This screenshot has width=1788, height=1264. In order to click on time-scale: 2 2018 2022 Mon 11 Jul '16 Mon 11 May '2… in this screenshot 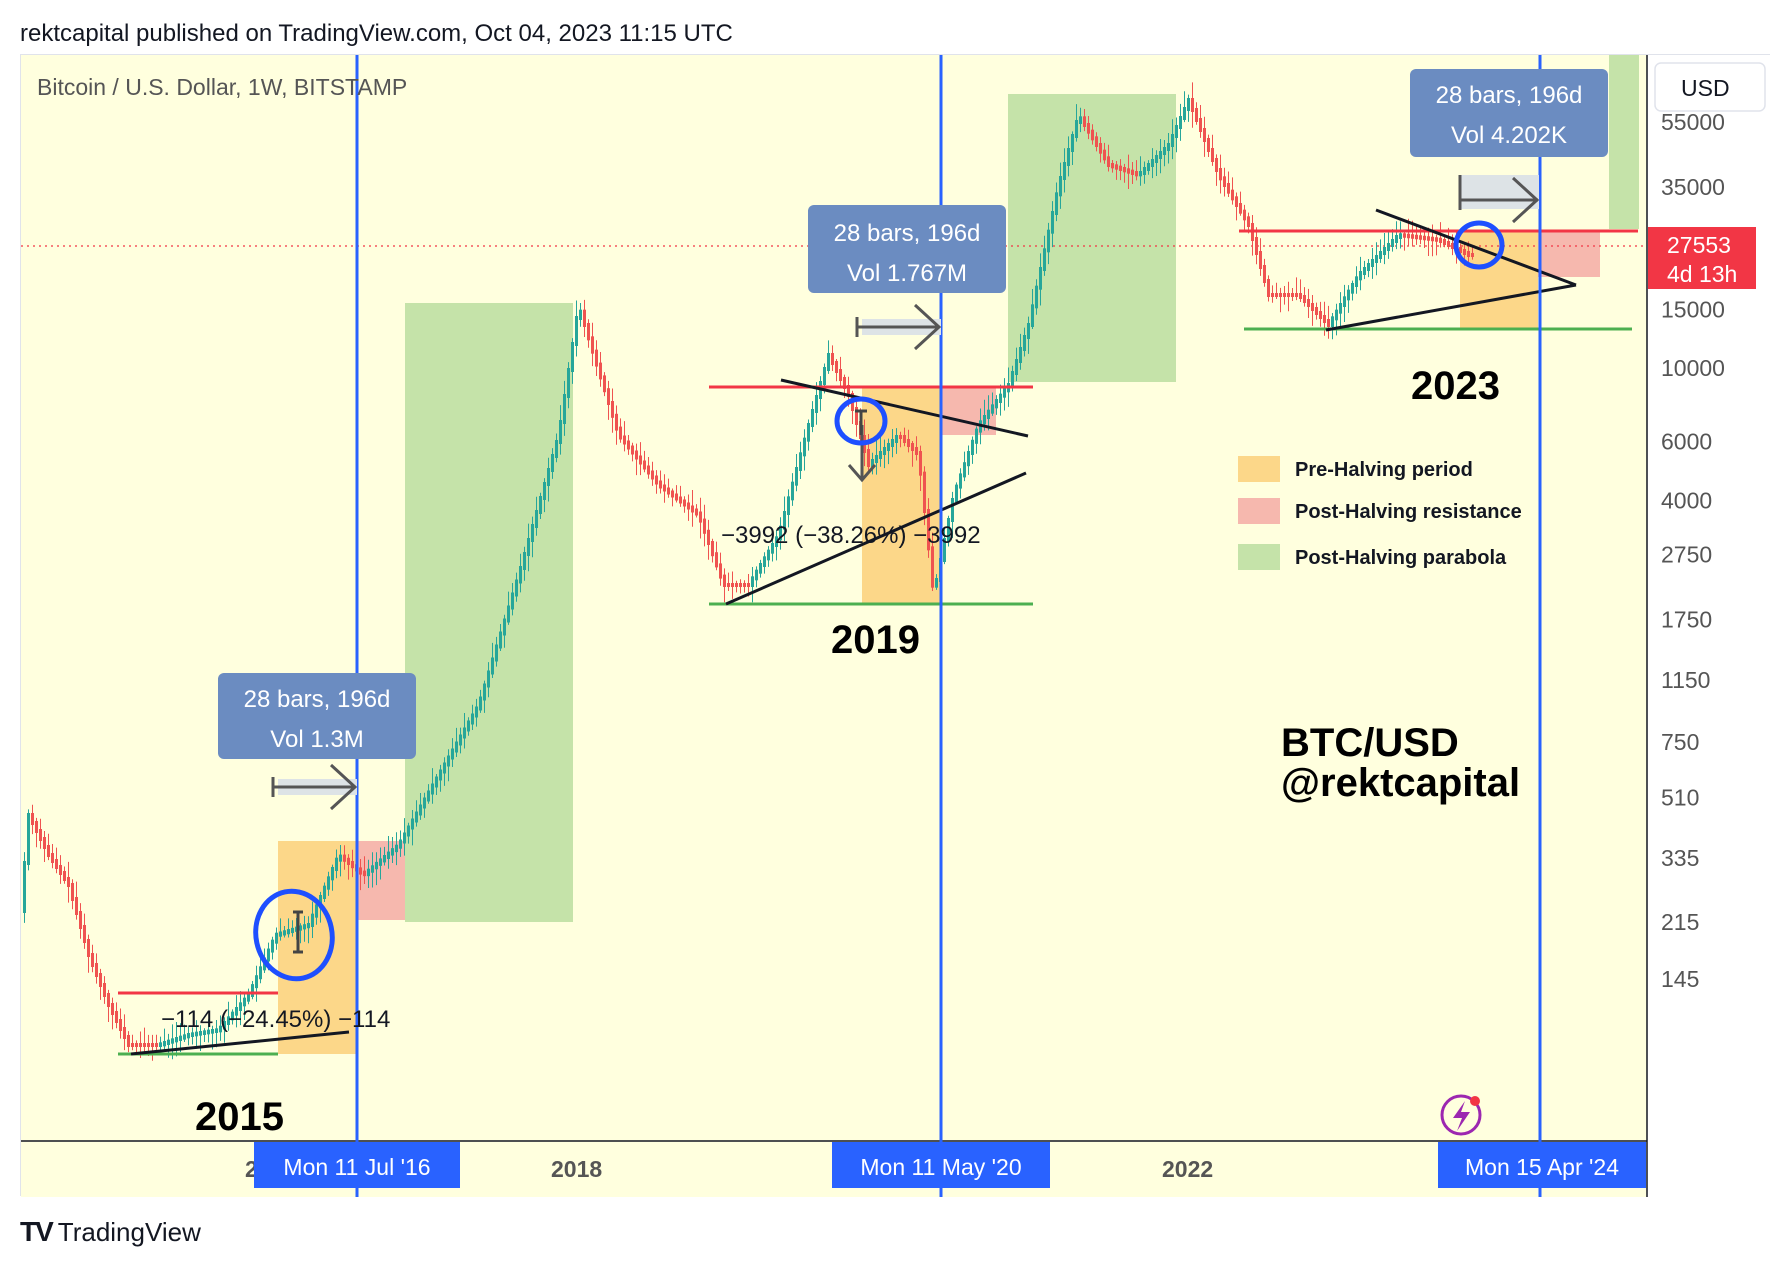, I will do `click(945, 1165)`.